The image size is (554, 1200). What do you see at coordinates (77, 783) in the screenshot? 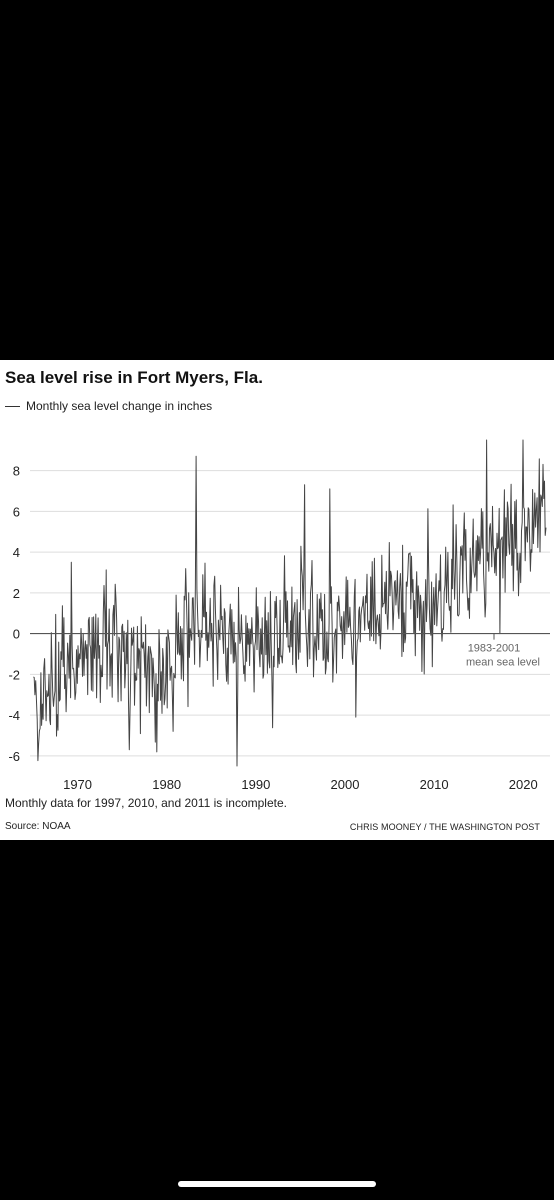
I see `x-tick-label: 1970` at bounding box center [77, 783].